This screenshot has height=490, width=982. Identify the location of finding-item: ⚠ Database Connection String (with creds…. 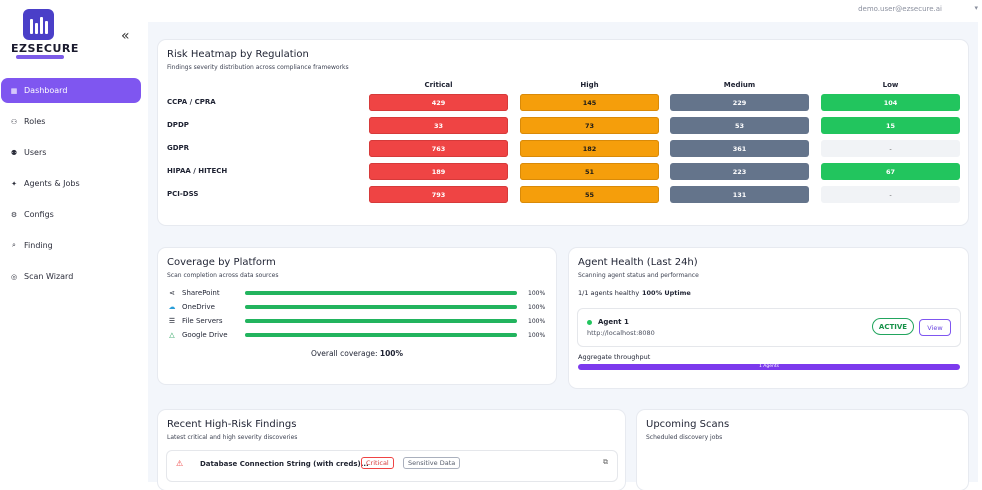
(392, 466).